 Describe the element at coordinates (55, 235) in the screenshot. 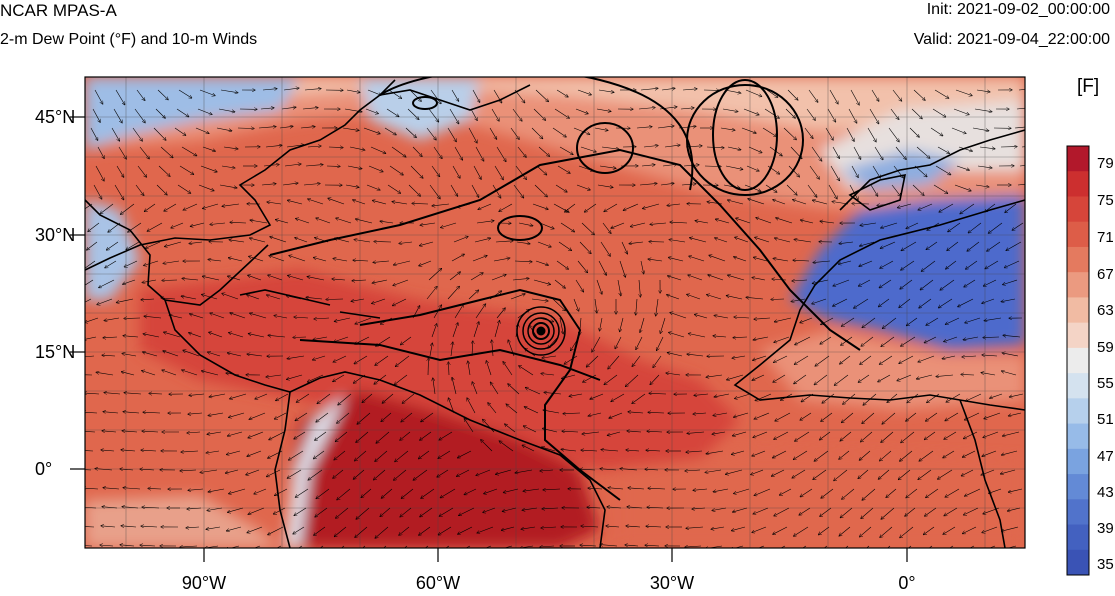

I see `lat-label: 30°N` at that location.